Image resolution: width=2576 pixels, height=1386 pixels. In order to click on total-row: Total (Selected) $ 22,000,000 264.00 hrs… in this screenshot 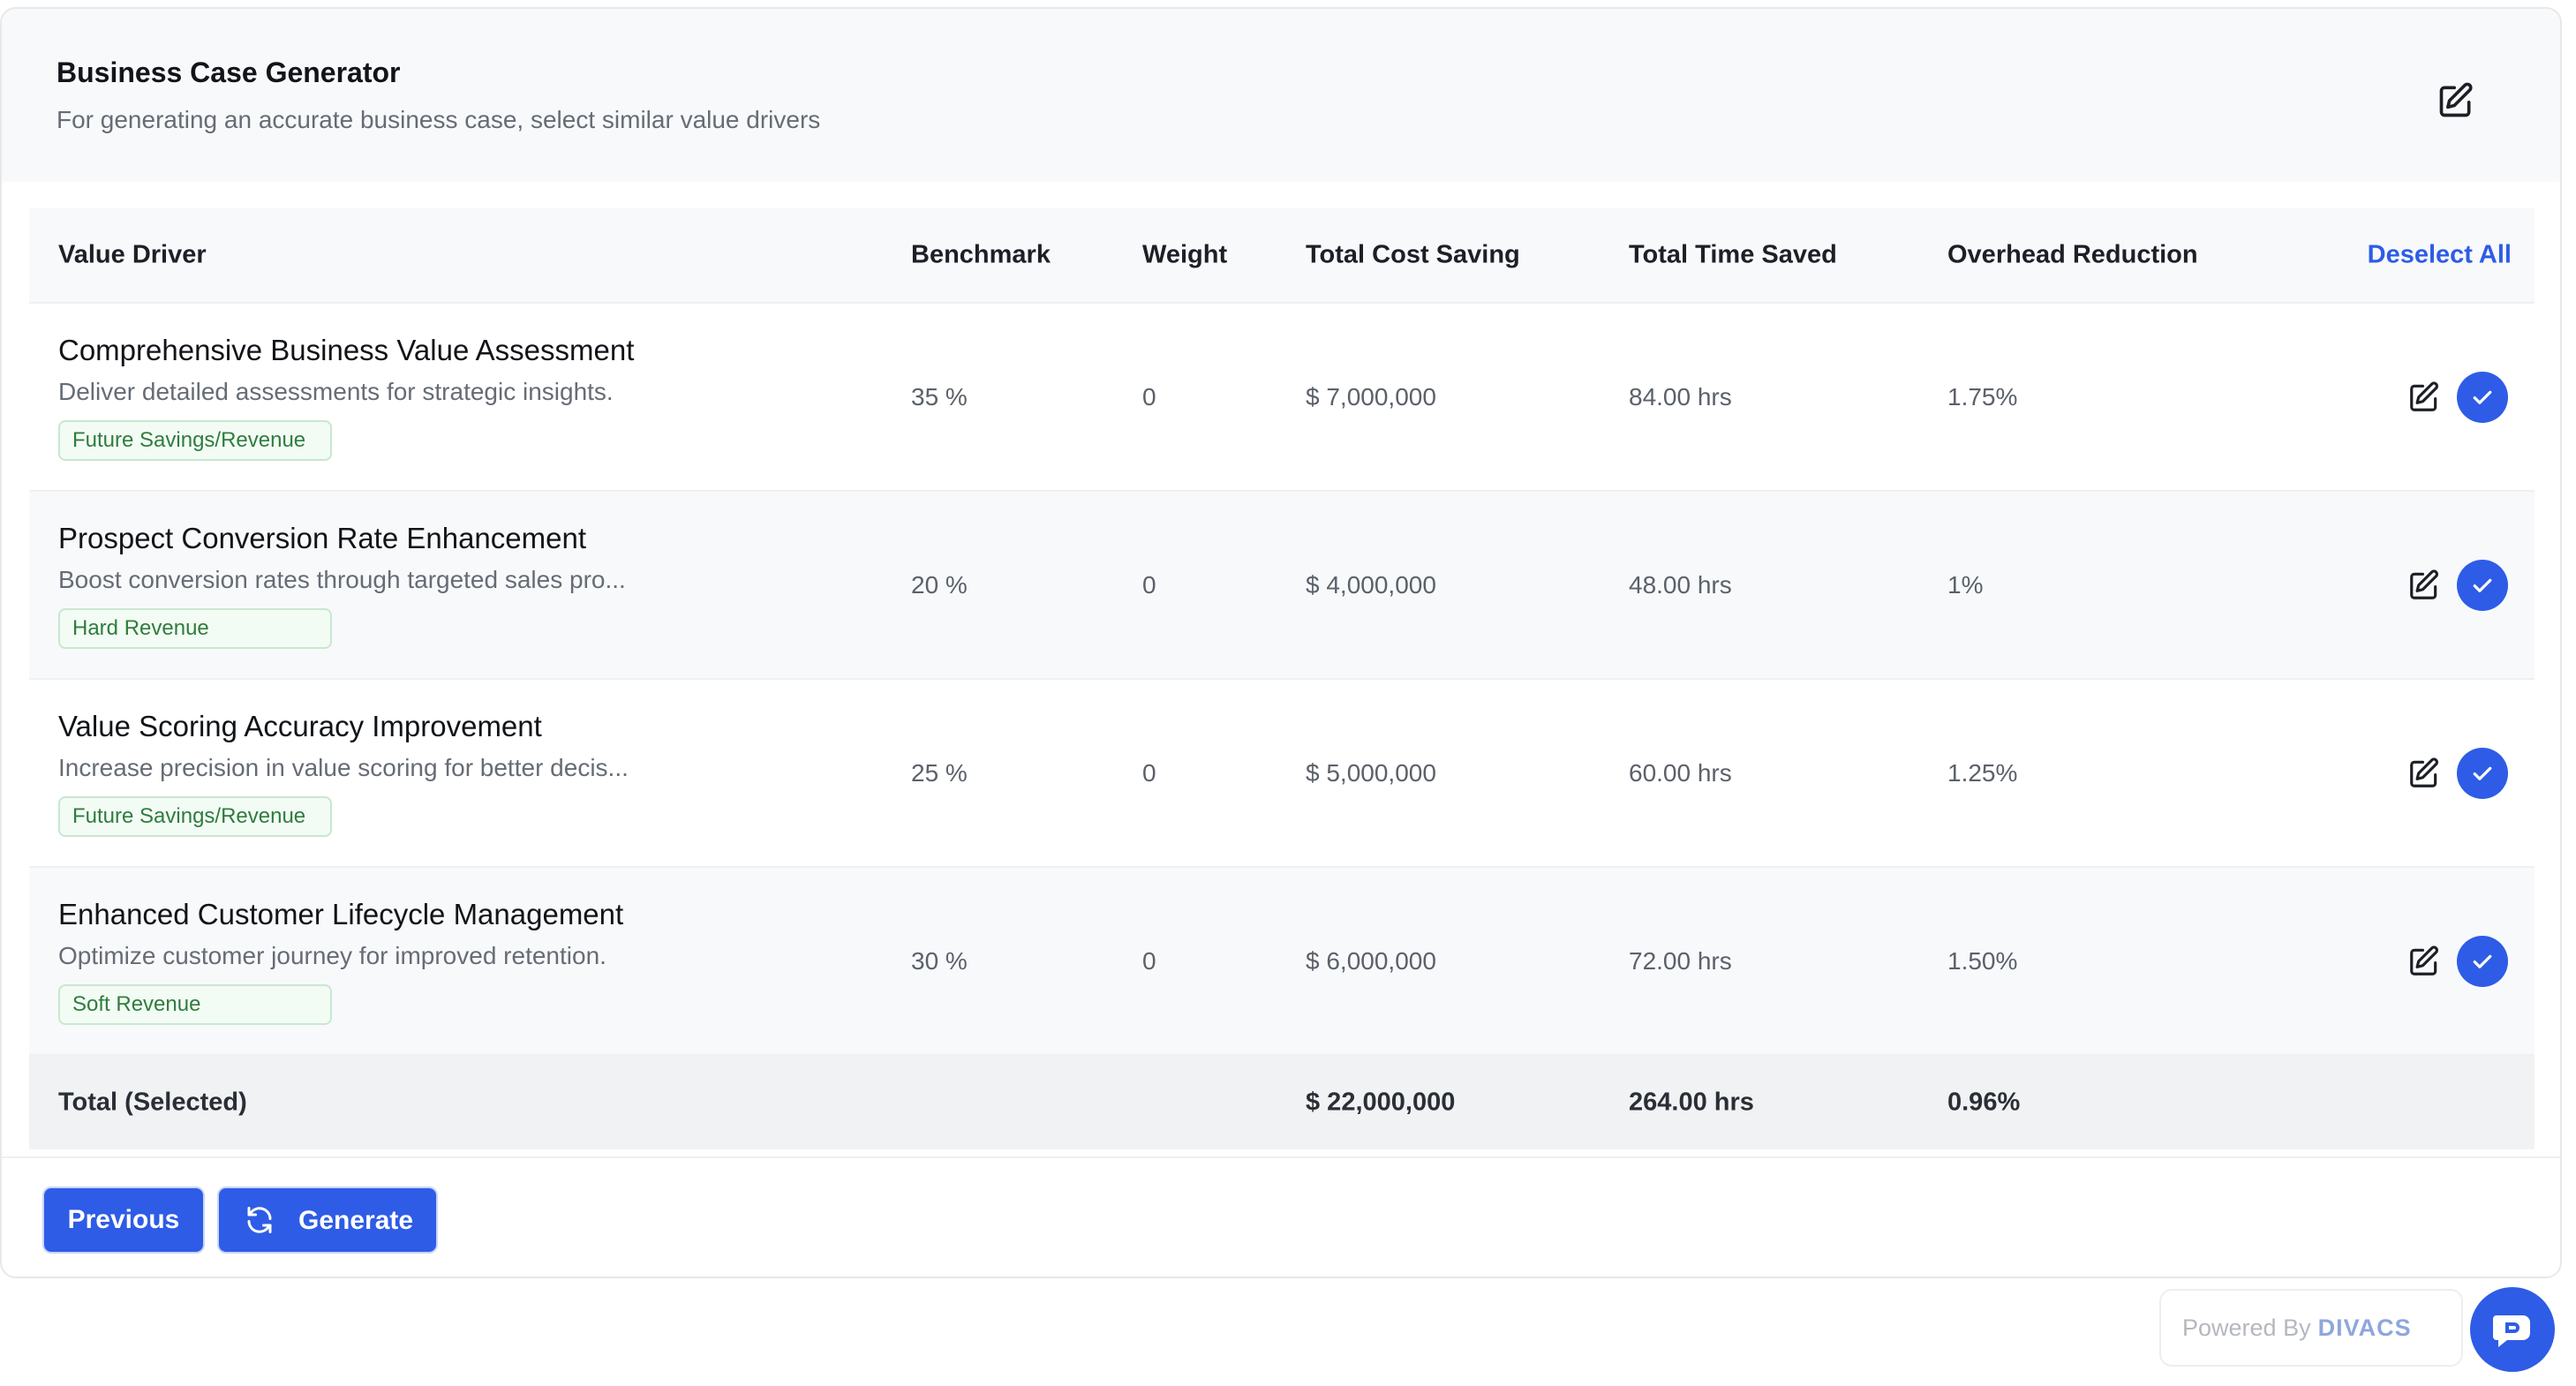, I will do `click(1282, 1103)`.